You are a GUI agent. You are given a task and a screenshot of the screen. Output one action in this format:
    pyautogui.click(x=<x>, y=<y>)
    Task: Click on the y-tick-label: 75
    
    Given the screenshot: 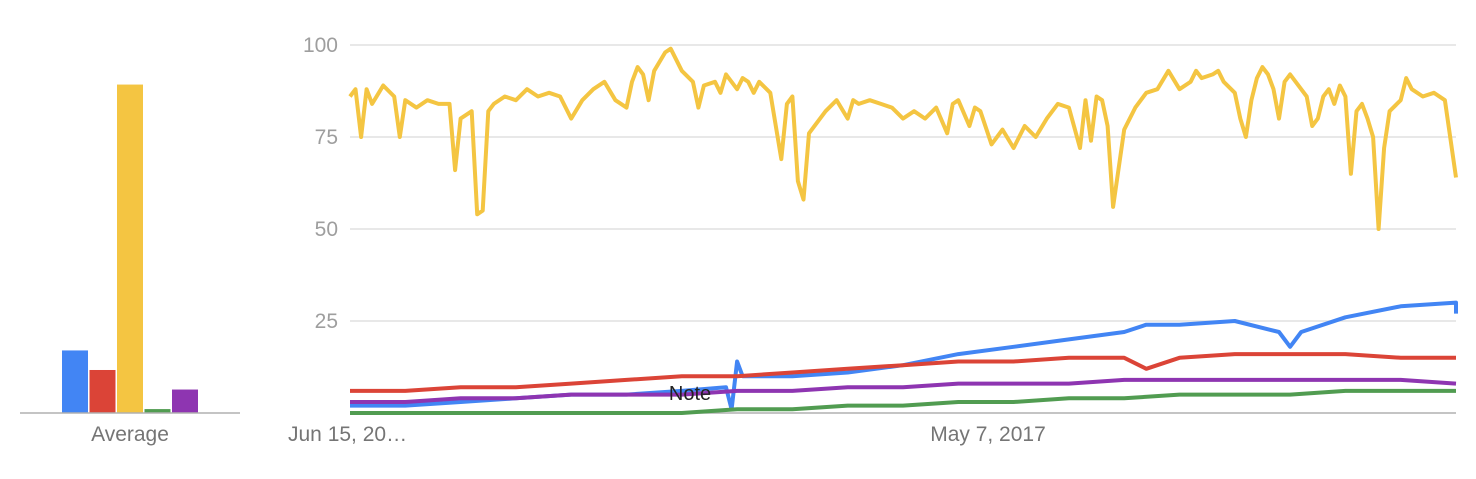 What is the action you would take?
    pyautogui.click(x=326, y=137)
    